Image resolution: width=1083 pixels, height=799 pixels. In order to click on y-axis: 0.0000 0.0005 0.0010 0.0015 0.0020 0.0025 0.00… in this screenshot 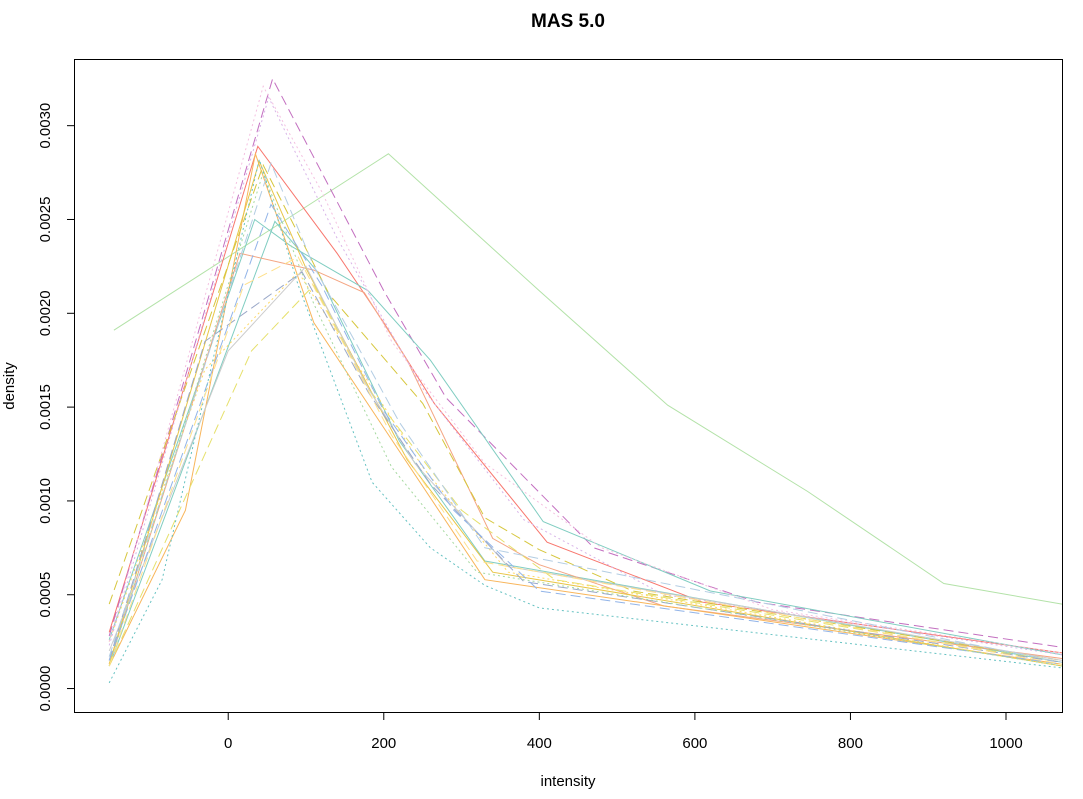, I will do `click(56, 407)`.